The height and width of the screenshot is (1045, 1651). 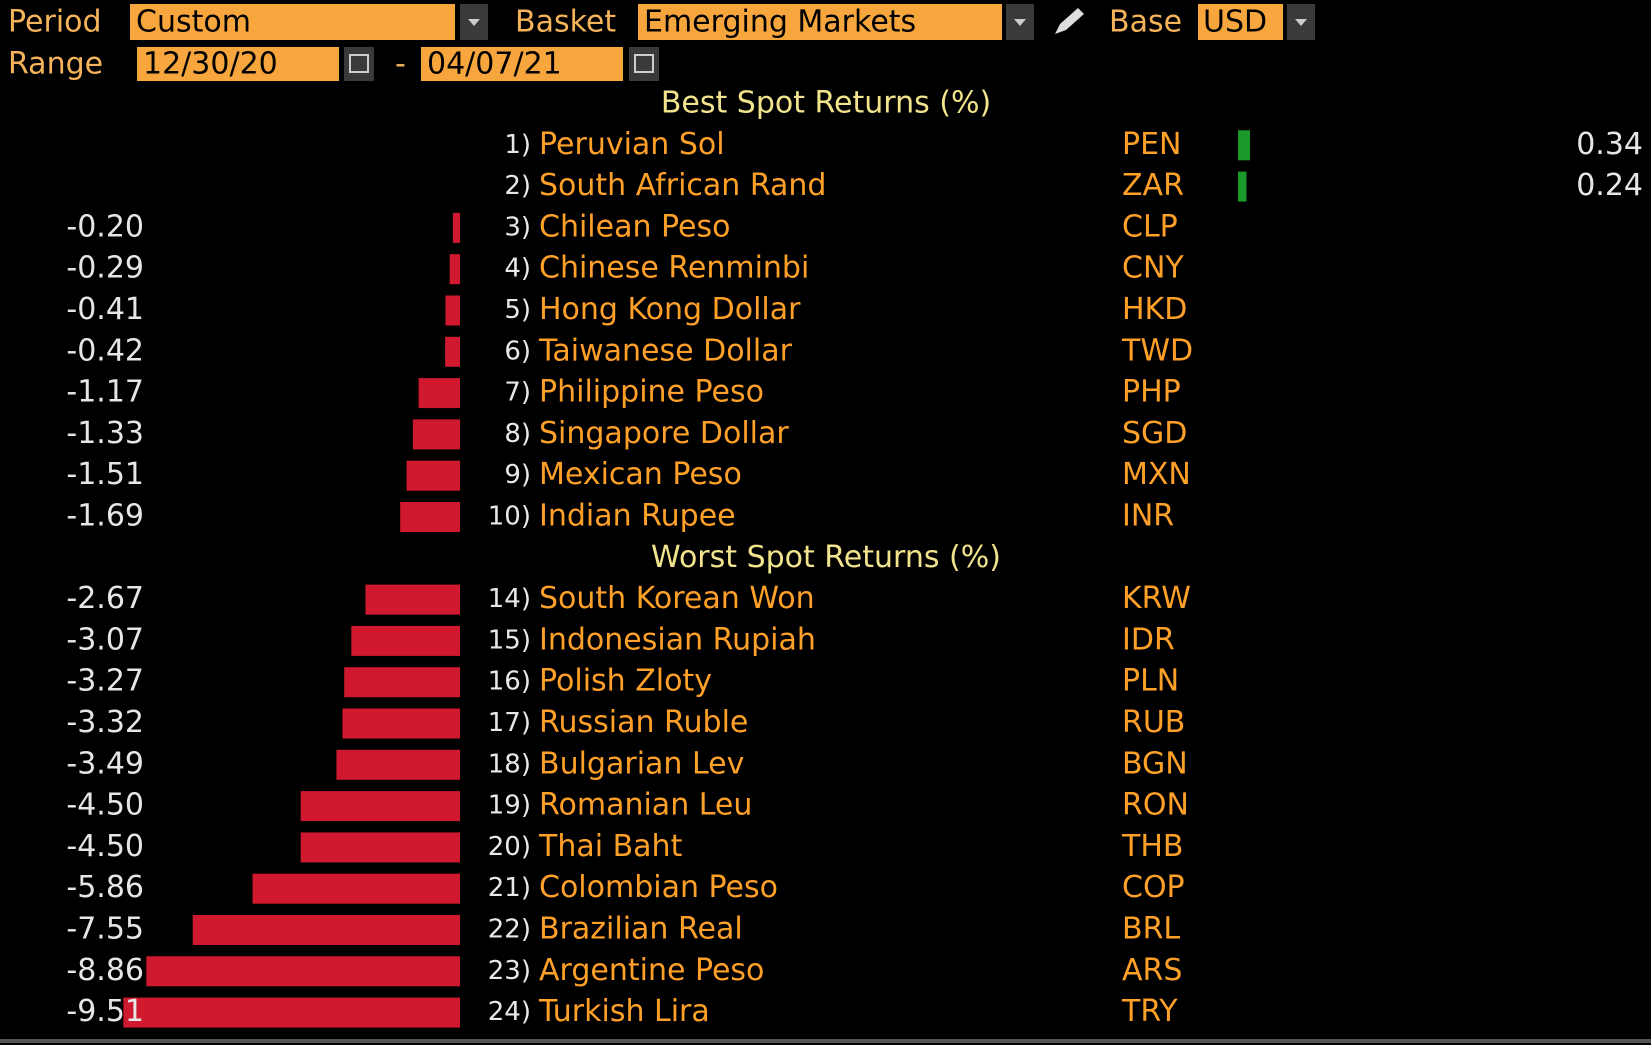 I want to click on period-field, so click(x=292, y=22).